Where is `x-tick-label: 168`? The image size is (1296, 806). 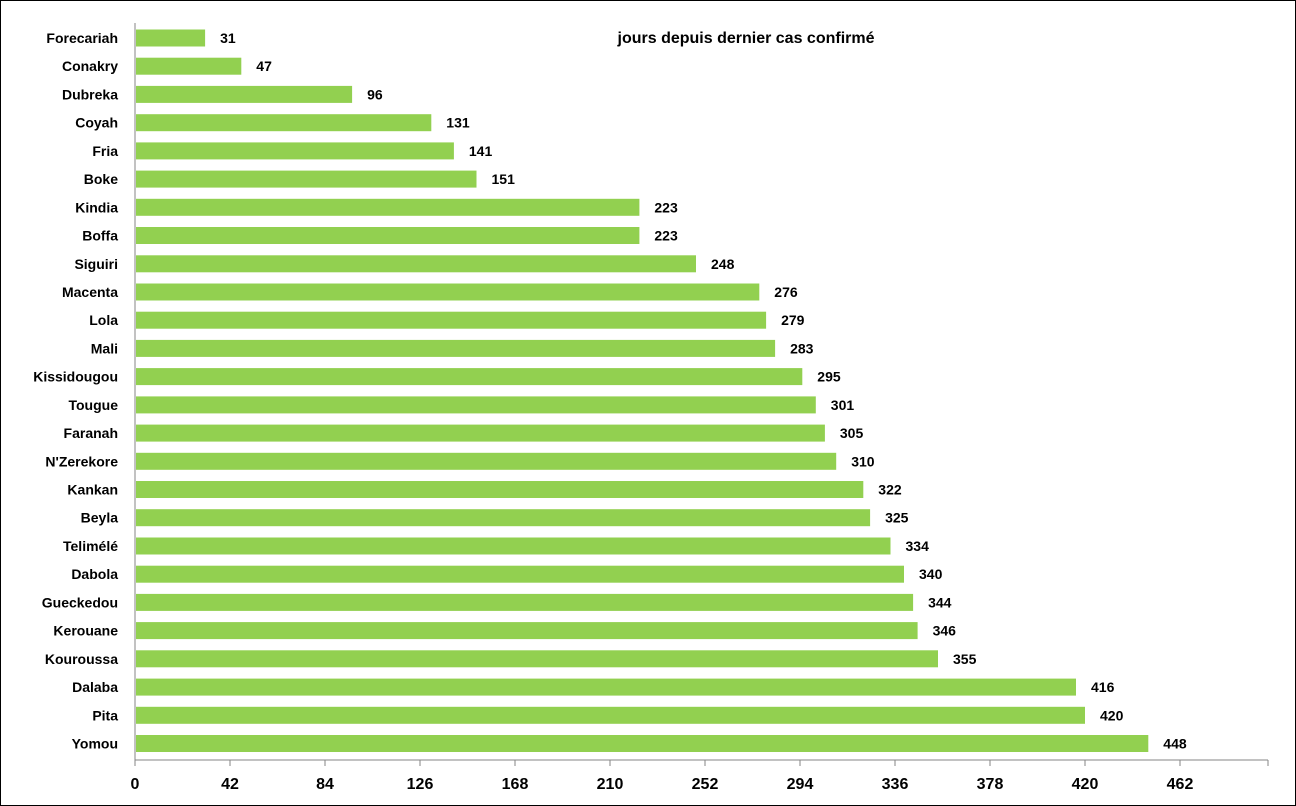 x-tick-label: 168 is located at coordinates (515, 784).